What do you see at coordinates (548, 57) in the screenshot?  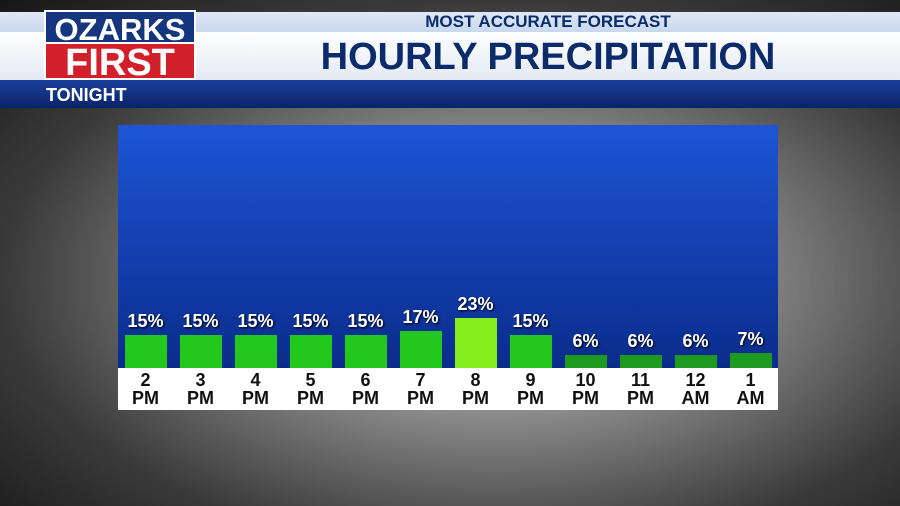 I see `title: HOURLY PRECIPITATION` at bounding box center [548, 57].